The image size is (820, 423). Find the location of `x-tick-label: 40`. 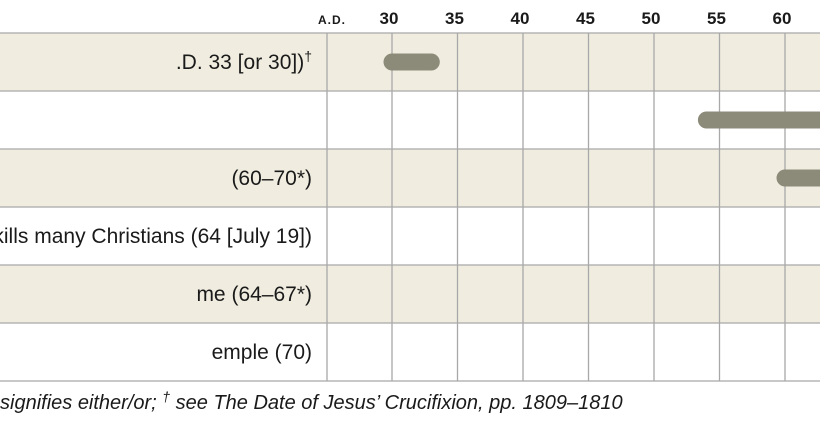

x-tick-label: 40 is located at coordinates (520, 18).